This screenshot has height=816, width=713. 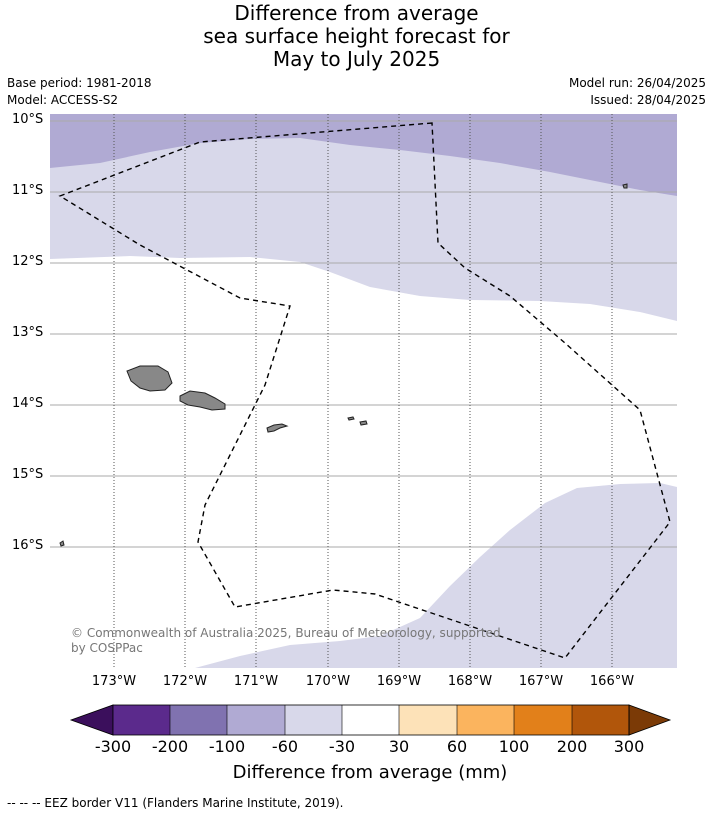 I want to click on lon-label-173w: 173°W, so click(x=114, y=681).